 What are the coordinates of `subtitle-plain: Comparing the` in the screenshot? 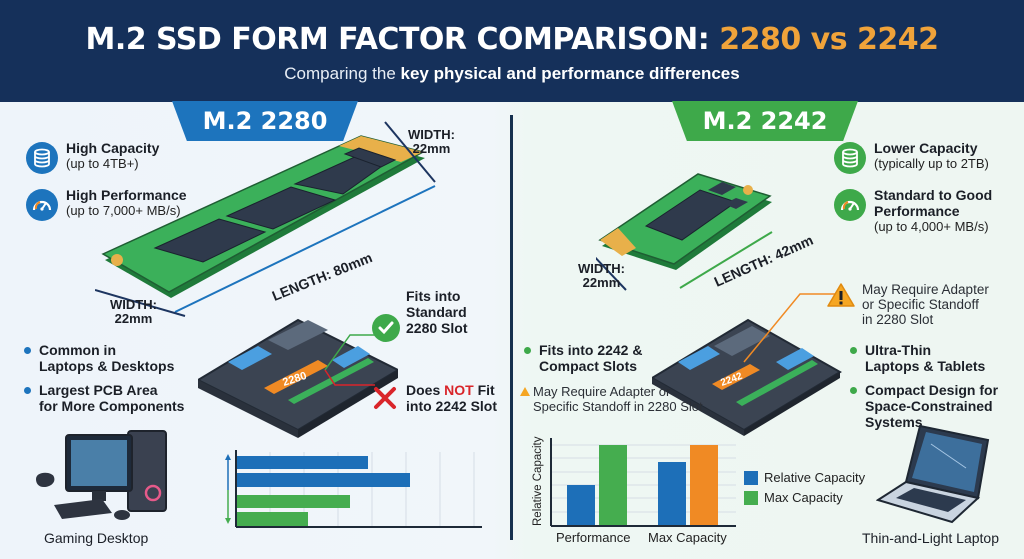 It's located at (342, 73).